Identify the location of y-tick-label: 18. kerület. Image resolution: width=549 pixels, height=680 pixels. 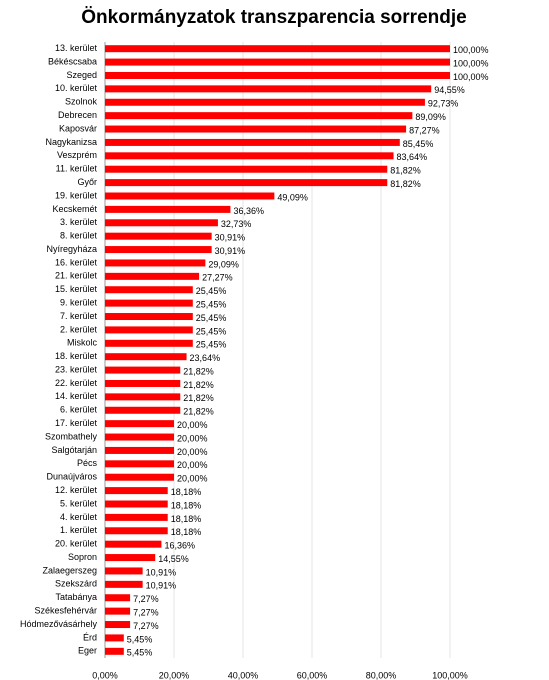
(76, 356).